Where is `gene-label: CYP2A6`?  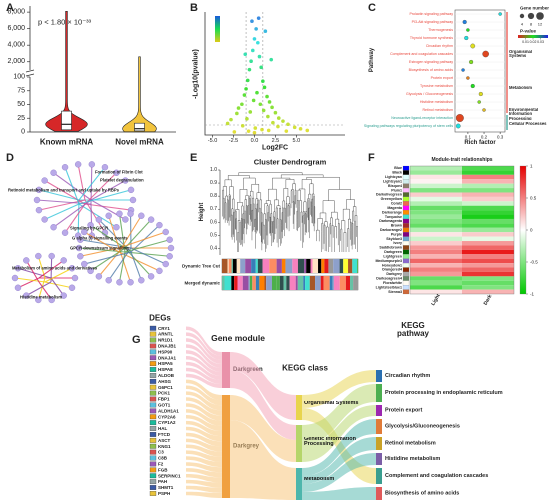
gene-label: CYP2A6 is located at coordinates (167, 416).